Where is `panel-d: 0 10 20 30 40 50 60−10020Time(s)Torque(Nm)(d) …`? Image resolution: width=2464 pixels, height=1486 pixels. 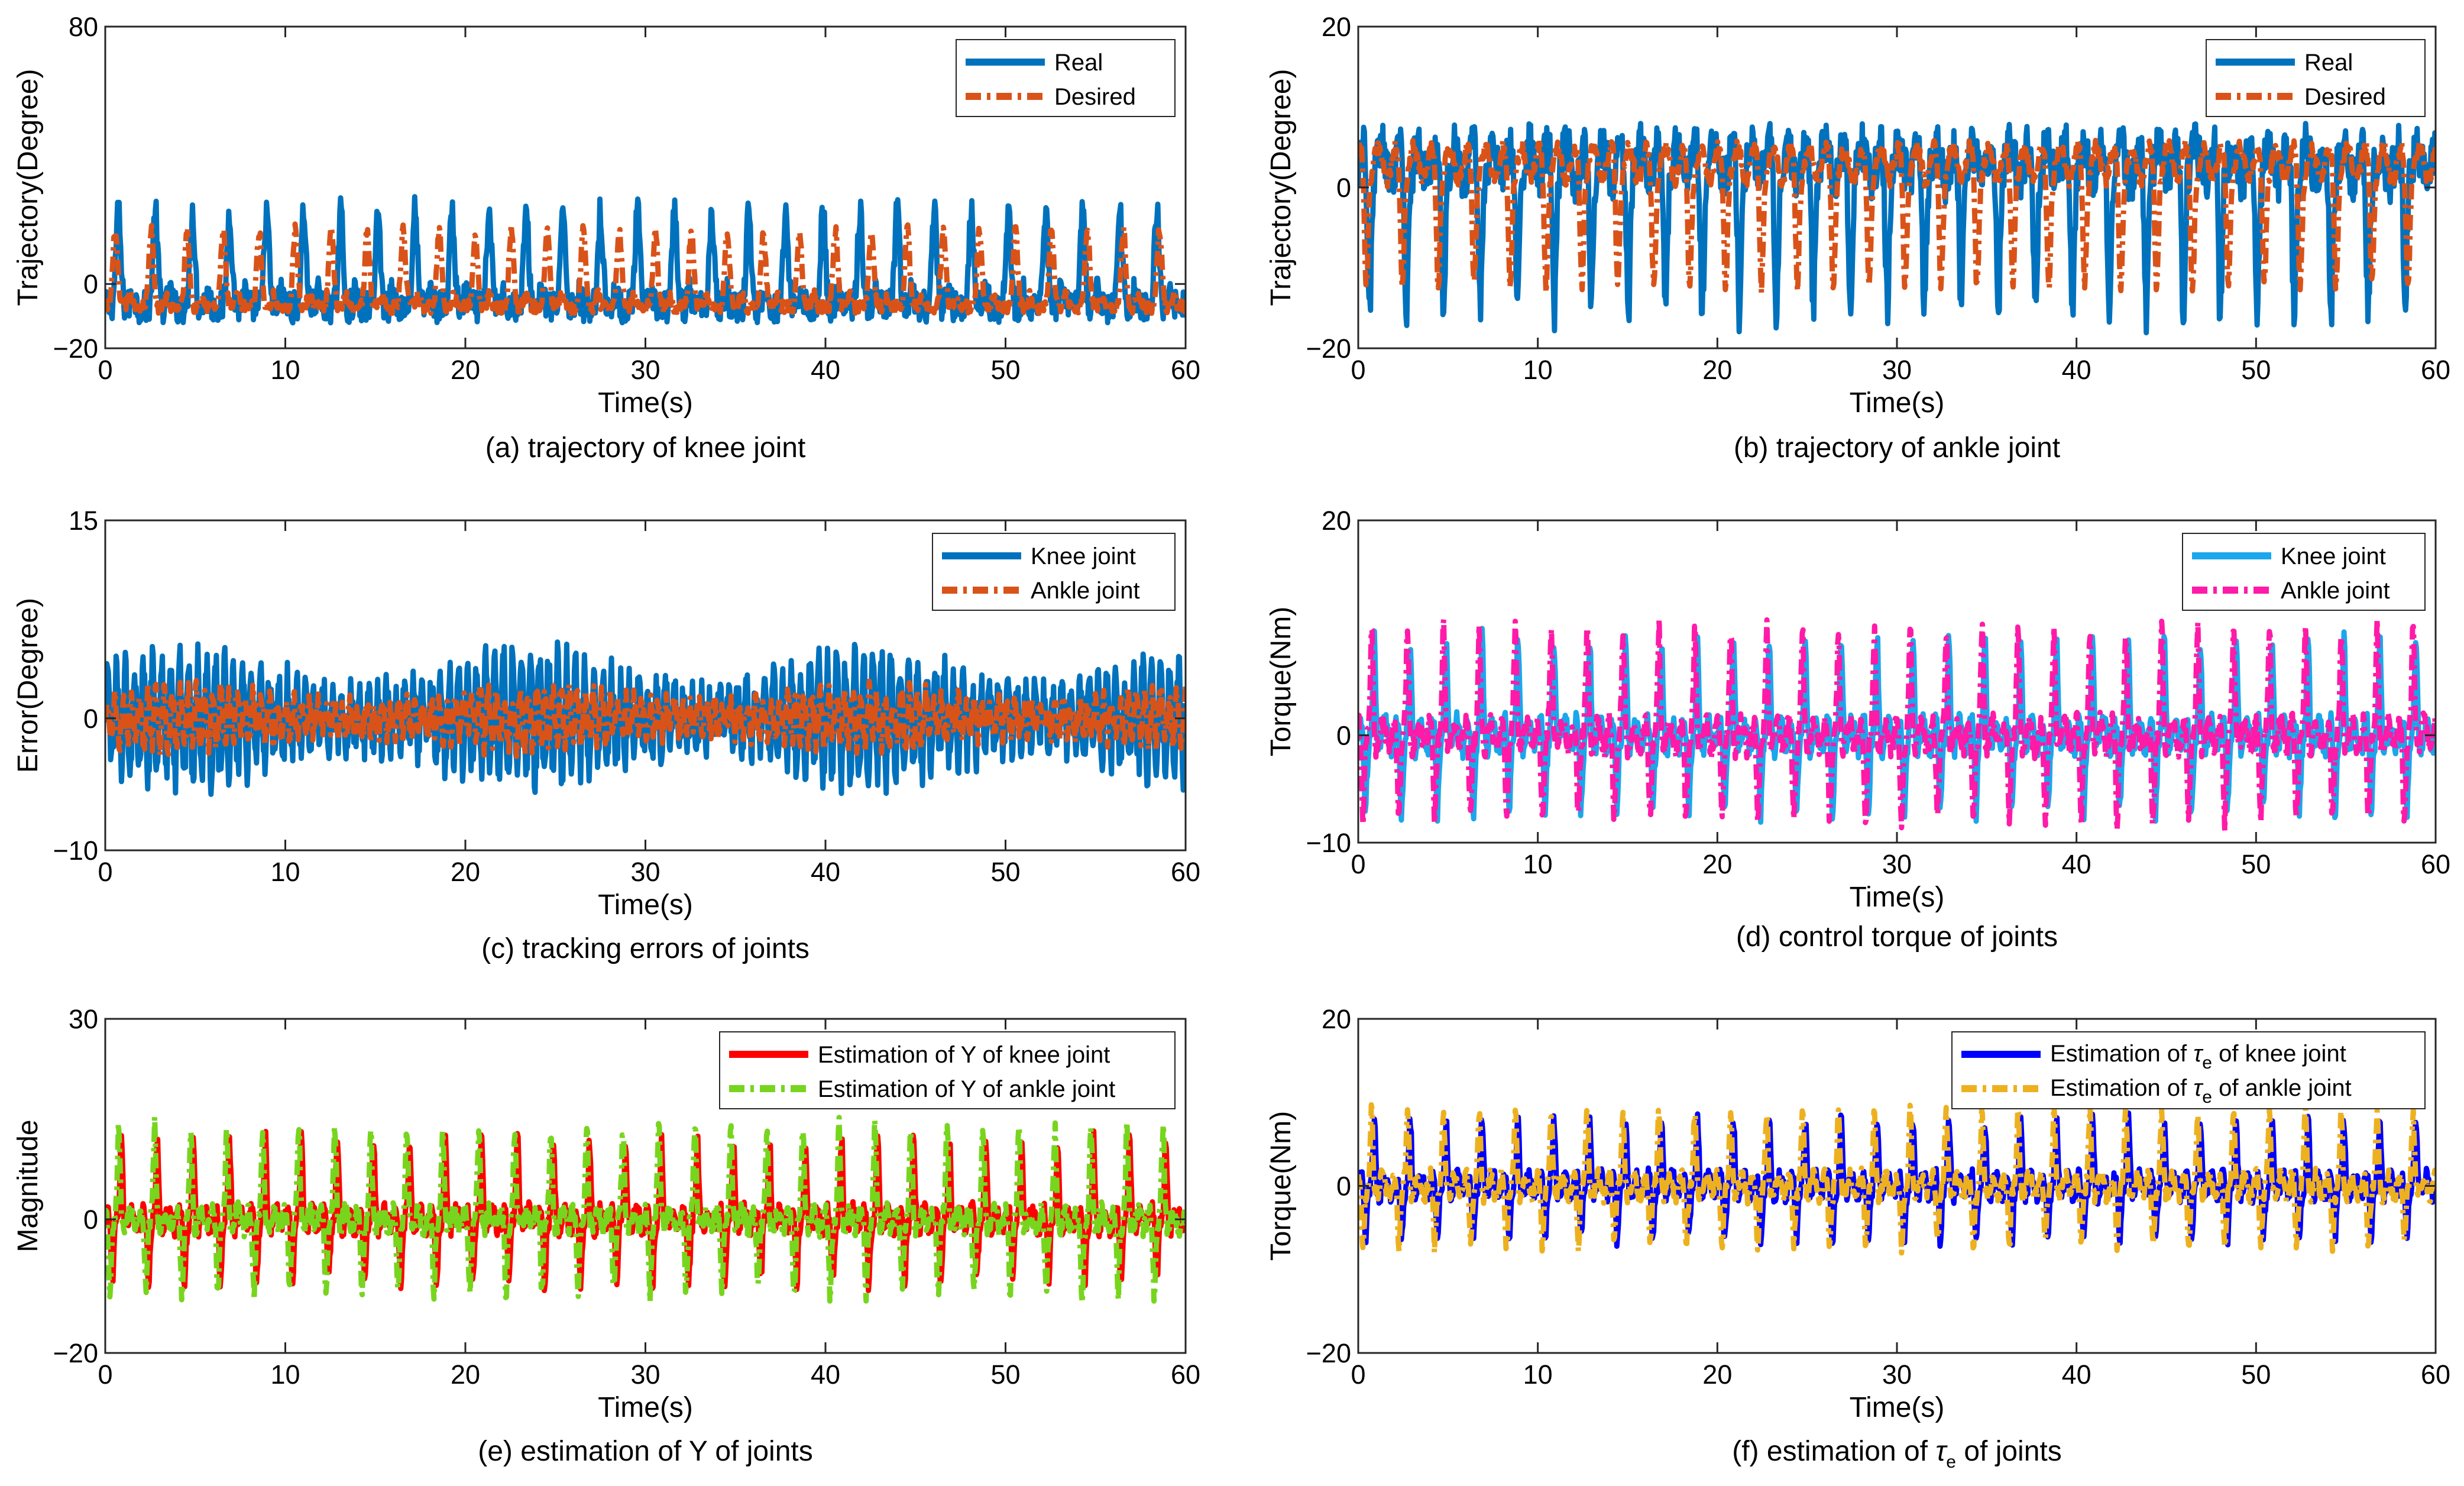
panel-d: 0 10 20 30 40 50 60−10020Time(s)Torque(Nm)(d) … is located at coordinates (1857, 730).